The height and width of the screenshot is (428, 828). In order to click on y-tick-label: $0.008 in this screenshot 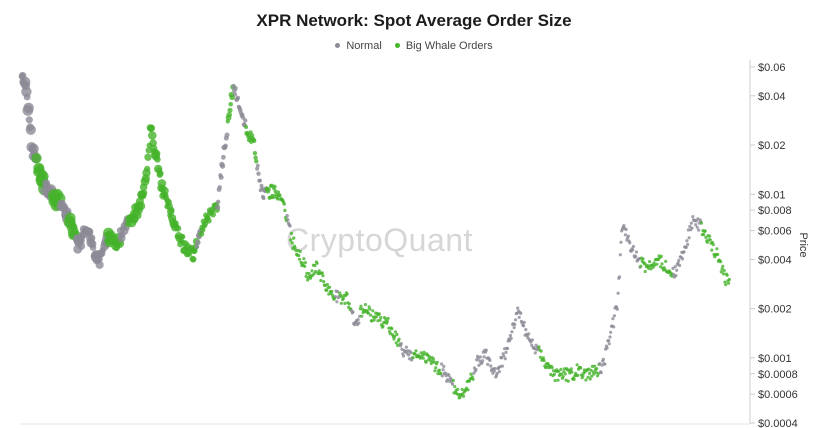, I will do `click(775, 211)`.